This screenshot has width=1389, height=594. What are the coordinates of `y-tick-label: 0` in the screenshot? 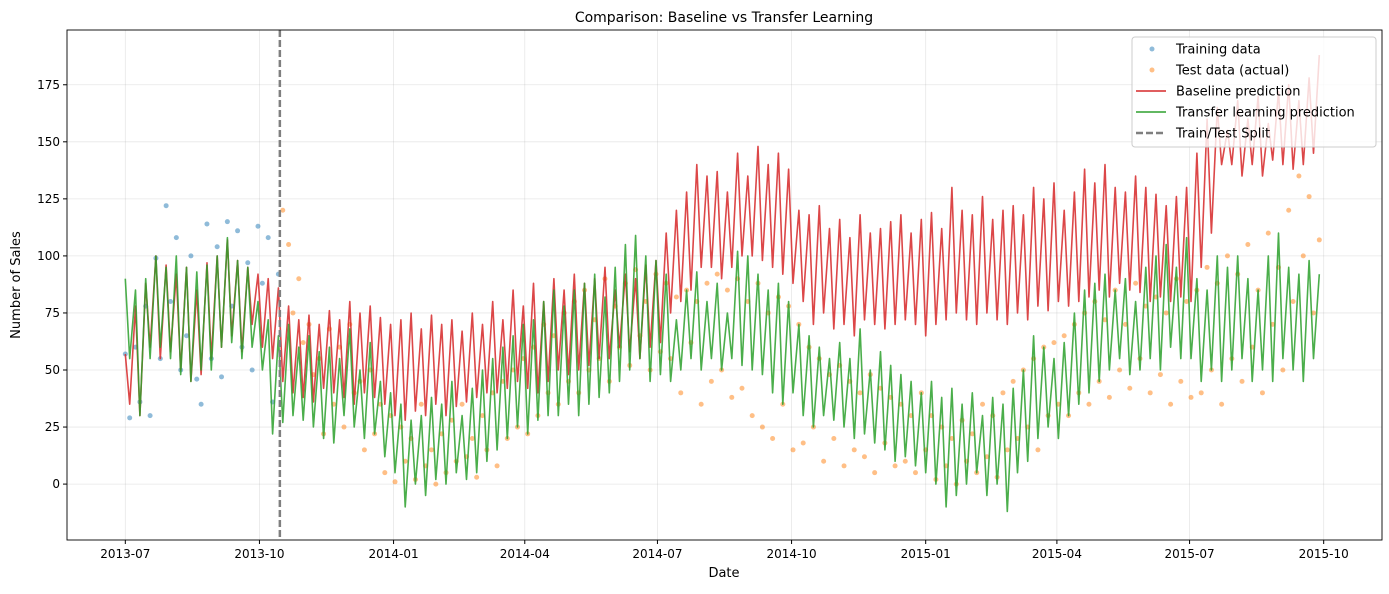 It's located at (56, 484).